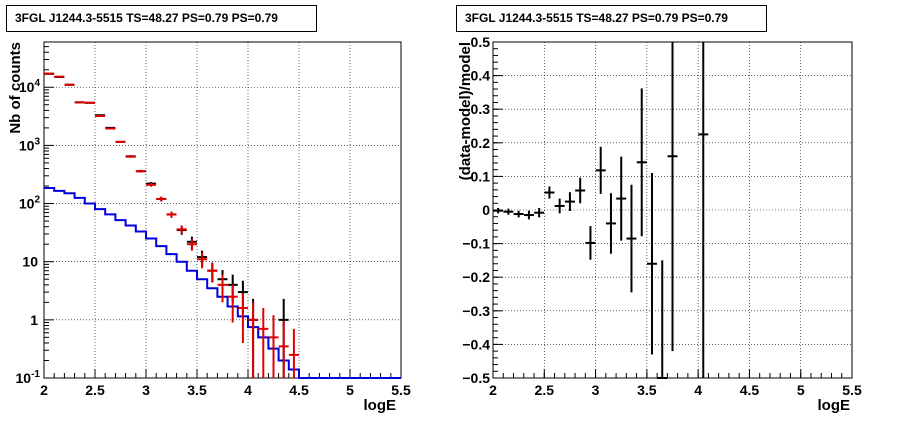  Describe the element at coordinates (476, 277) in the screenshot. I see `right-ytick-label: −0.2` at that location.